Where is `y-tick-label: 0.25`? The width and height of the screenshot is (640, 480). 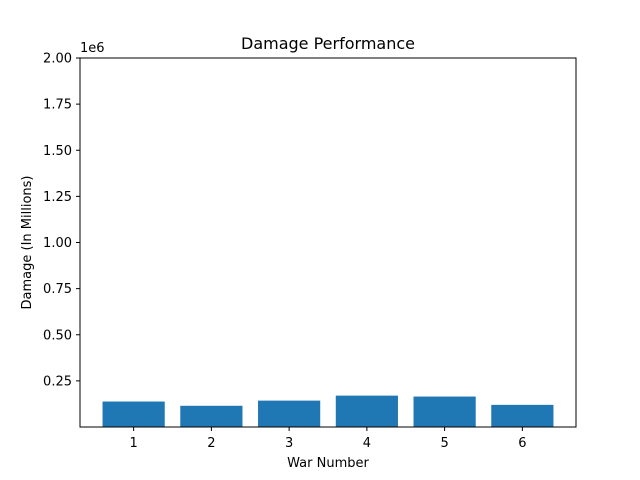
y-tick-label: 0.25 is located at coordinates (57, 381).